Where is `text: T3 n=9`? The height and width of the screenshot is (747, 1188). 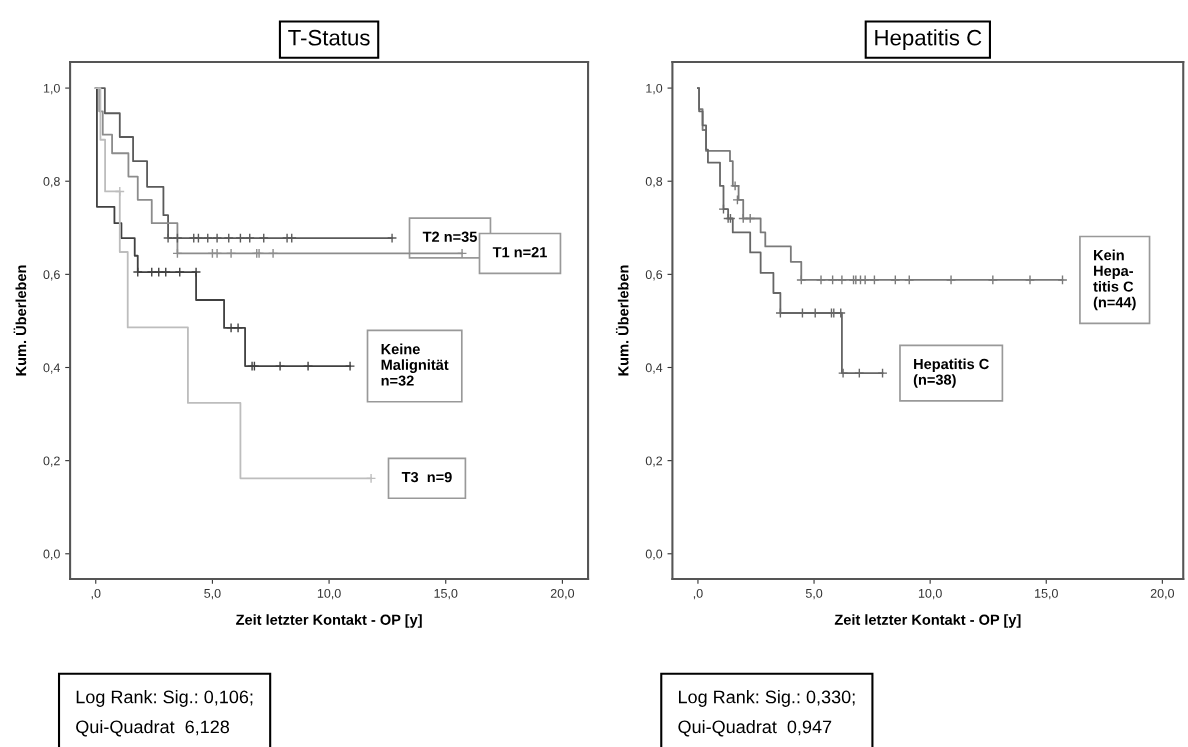
text: T3 n=9 is located at coordinates (426, 477).